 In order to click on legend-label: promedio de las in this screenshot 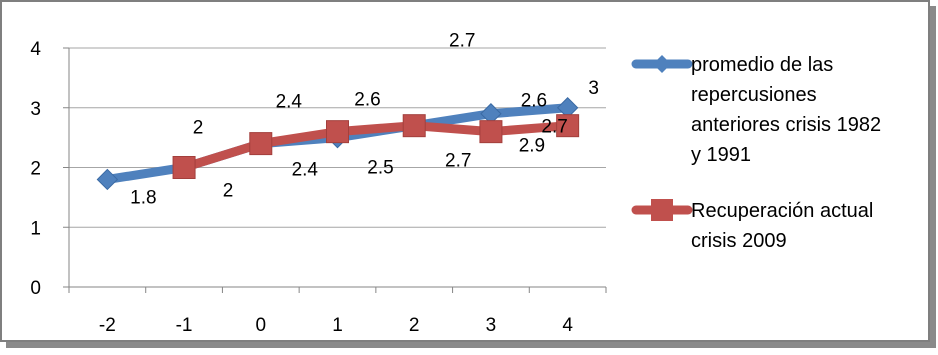, I will do `click(762, 65)`.